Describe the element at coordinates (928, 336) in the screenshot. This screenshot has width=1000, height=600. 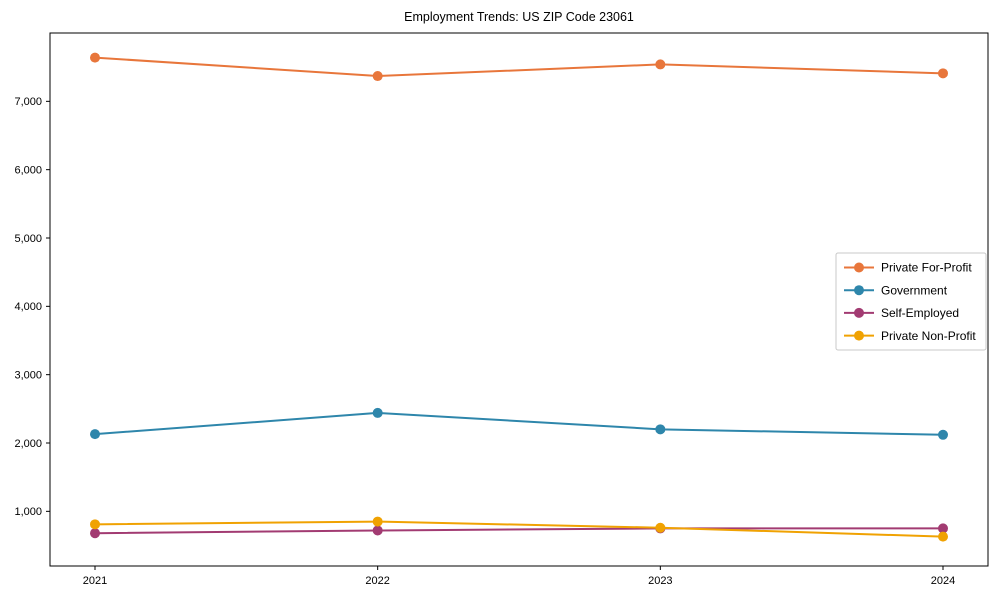
I see `legend-label-private-non-profit: Private Non-Profit` at that location.